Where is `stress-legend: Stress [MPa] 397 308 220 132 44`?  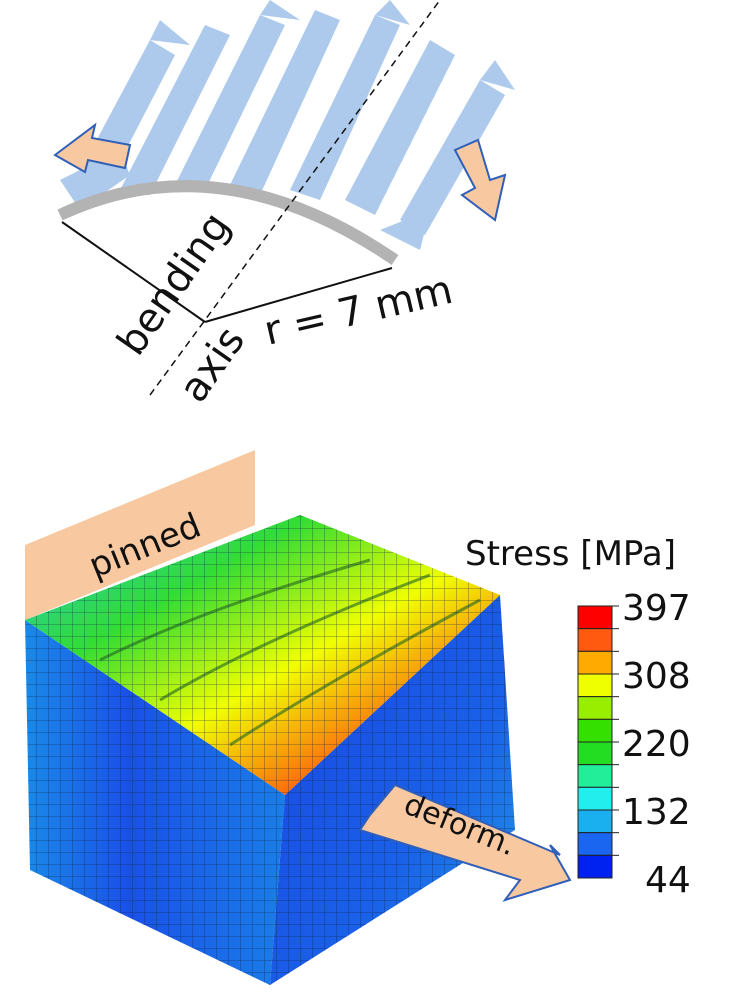
stress-legend: Stress [MPa] 397 308 220 132 44 is located at coordinates (578, 717).